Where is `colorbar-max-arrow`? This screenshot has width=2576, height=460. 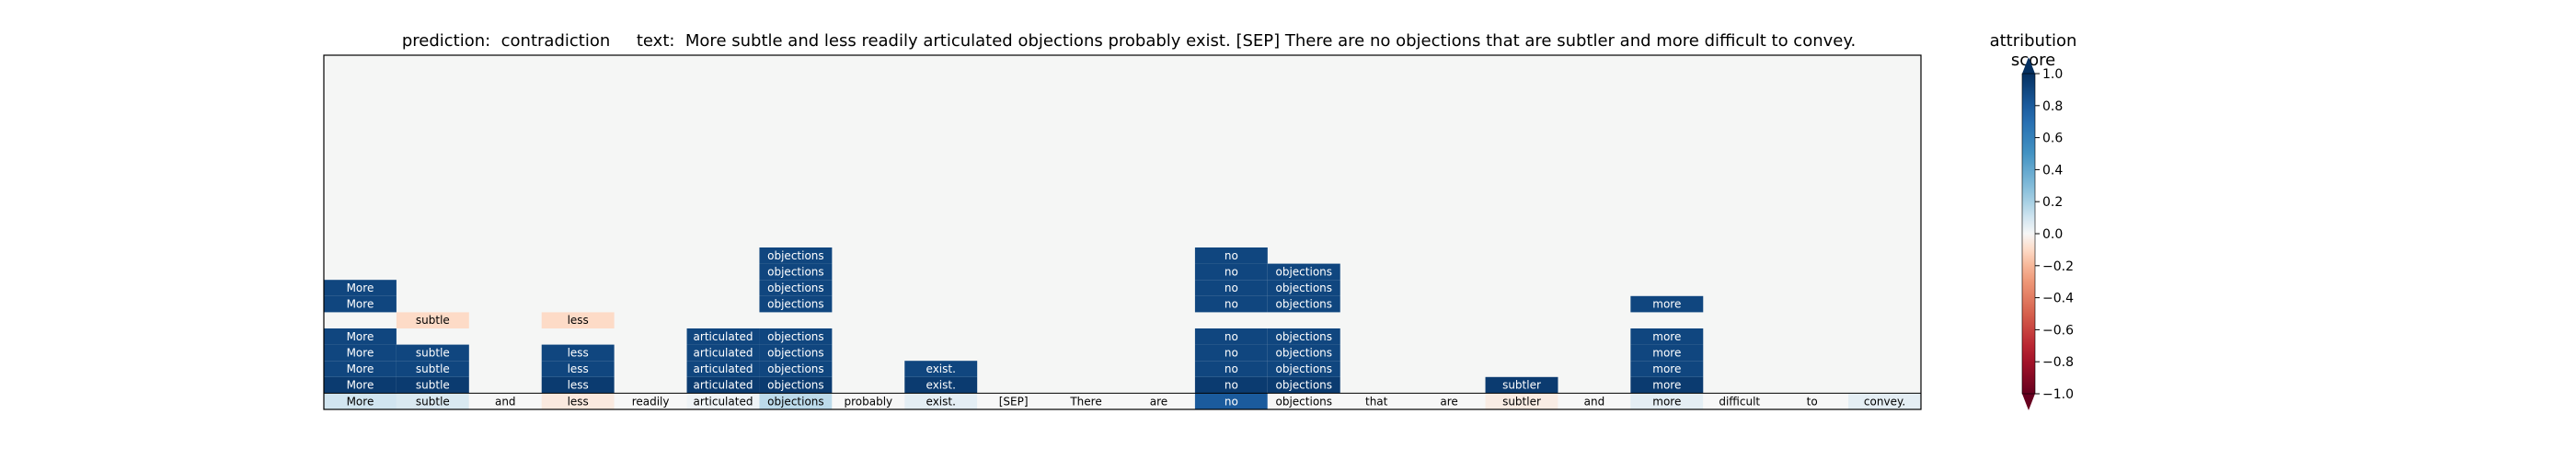 colorbar-max-arrow is located at coordinates (2028, 65).